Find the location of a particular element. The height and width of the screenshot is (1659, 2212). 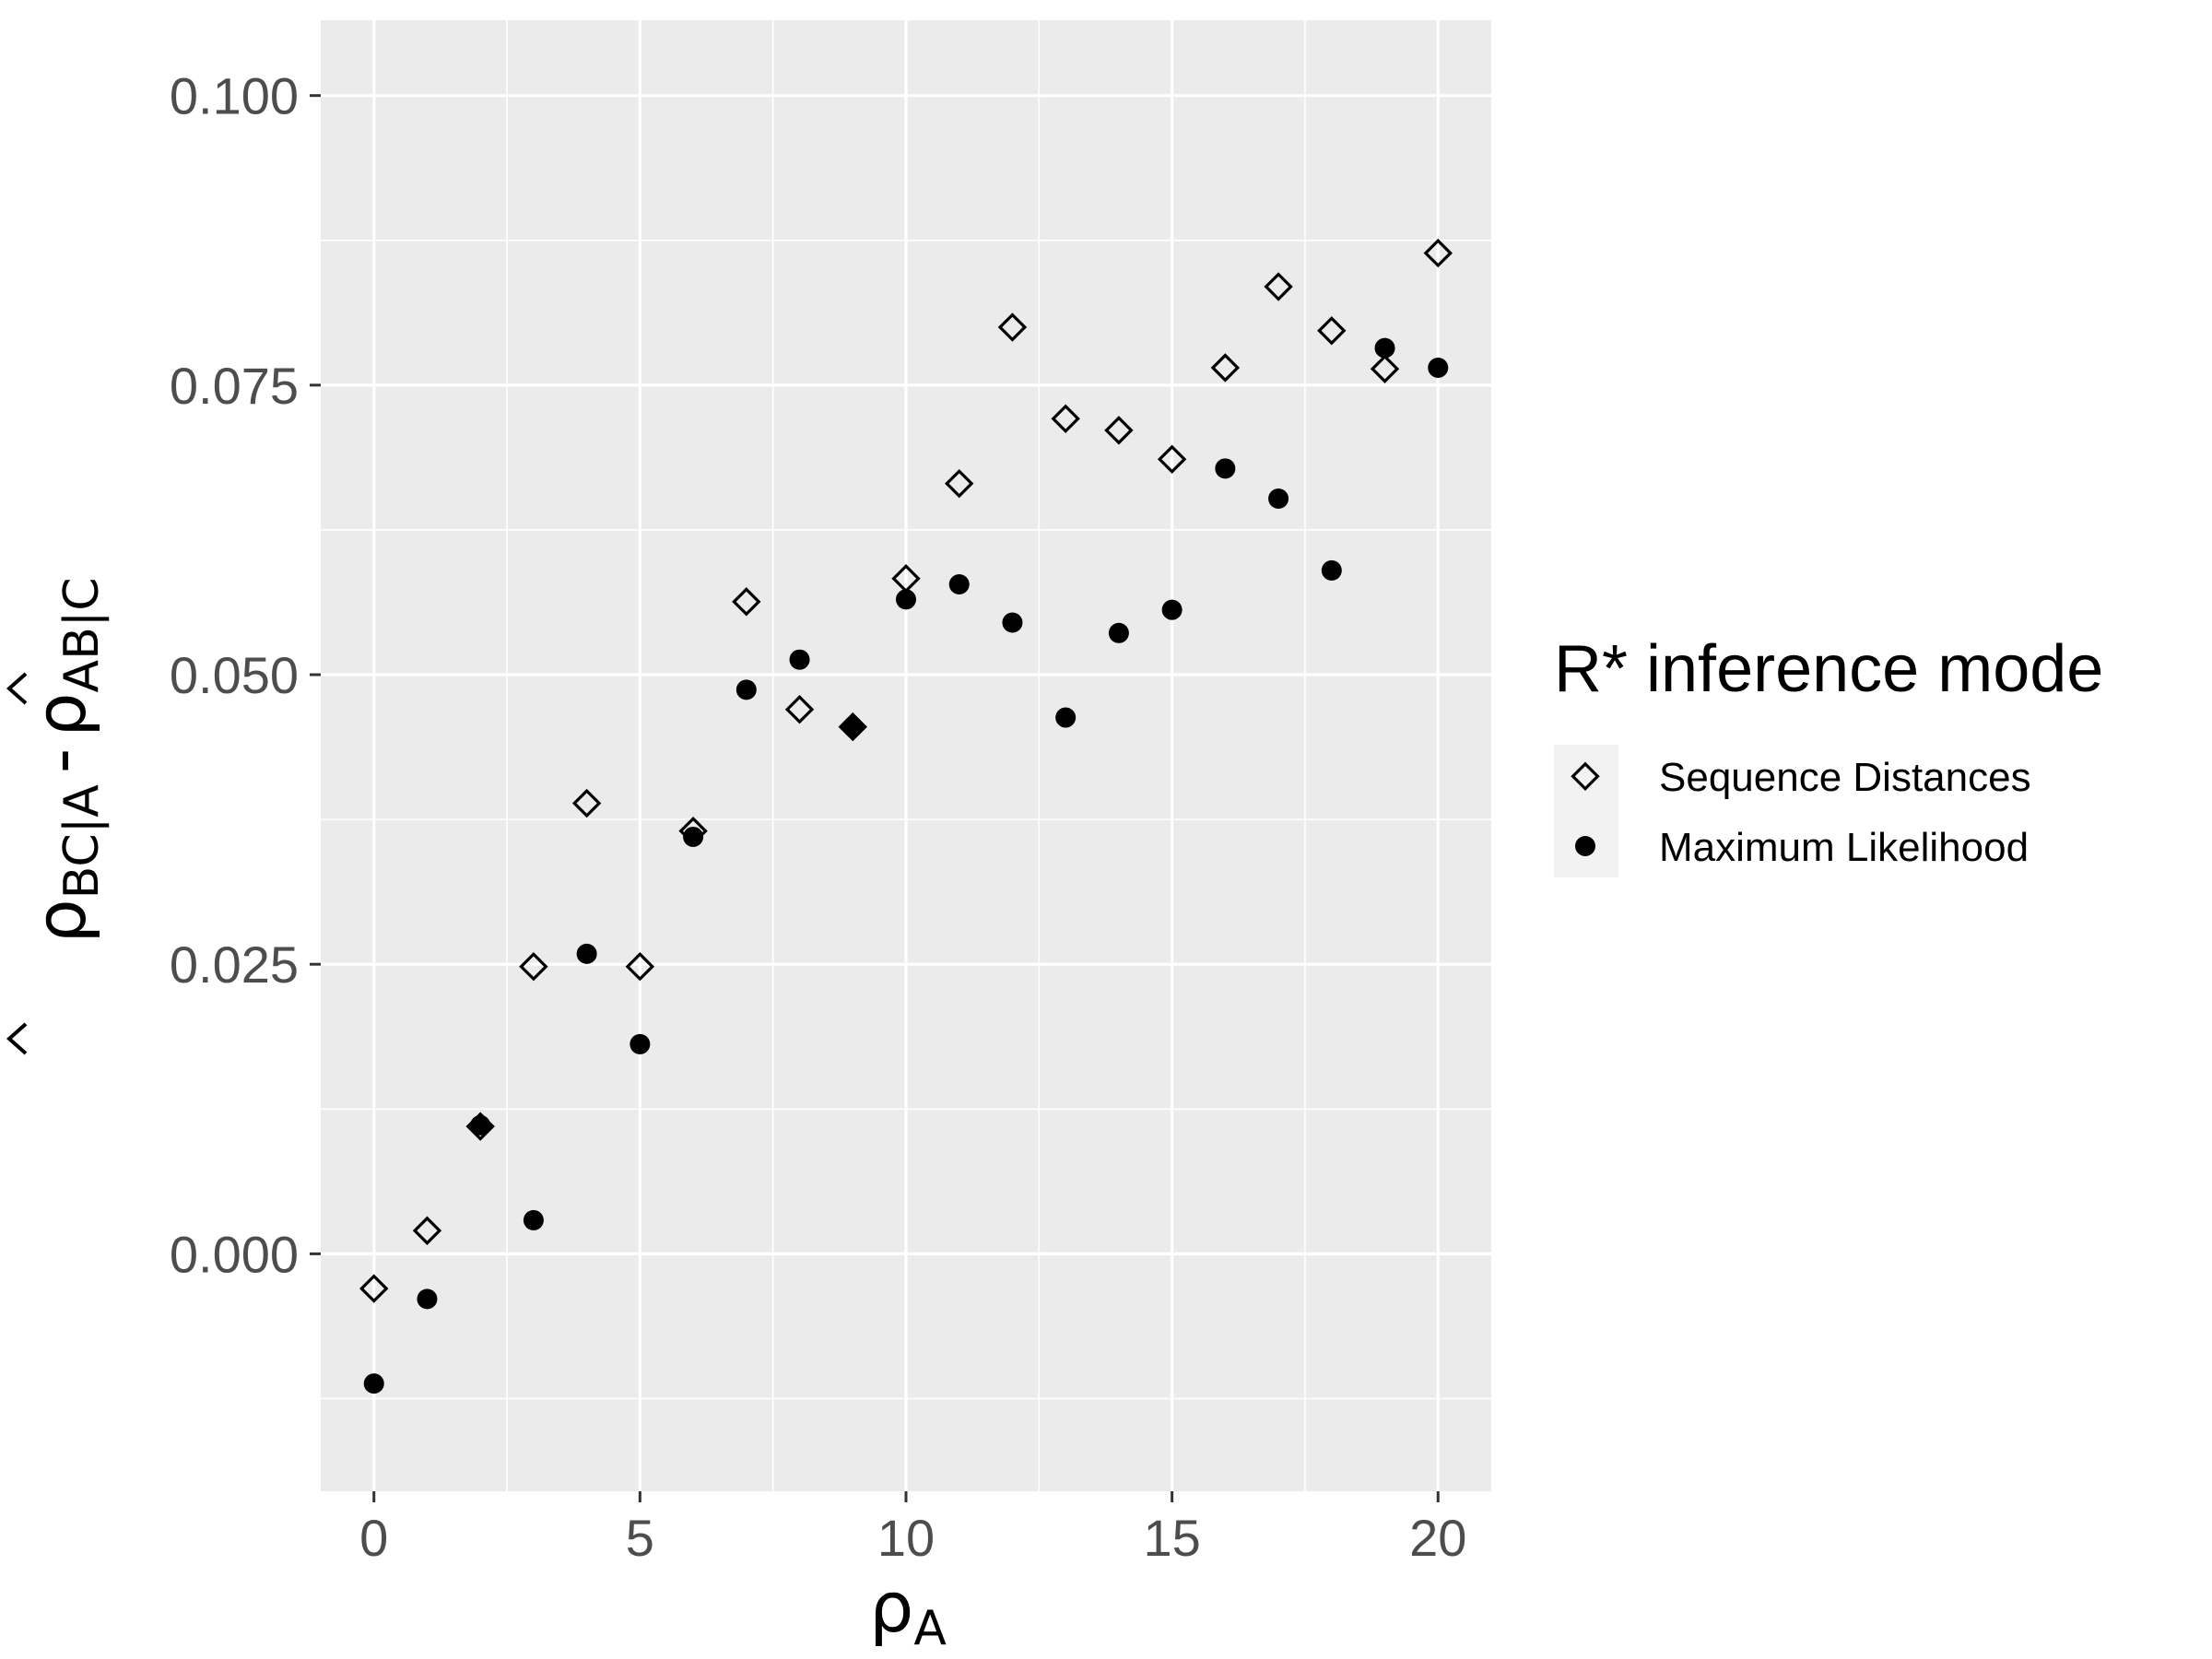

x-axis-title: ρA is located at coordinates (908, 1611).